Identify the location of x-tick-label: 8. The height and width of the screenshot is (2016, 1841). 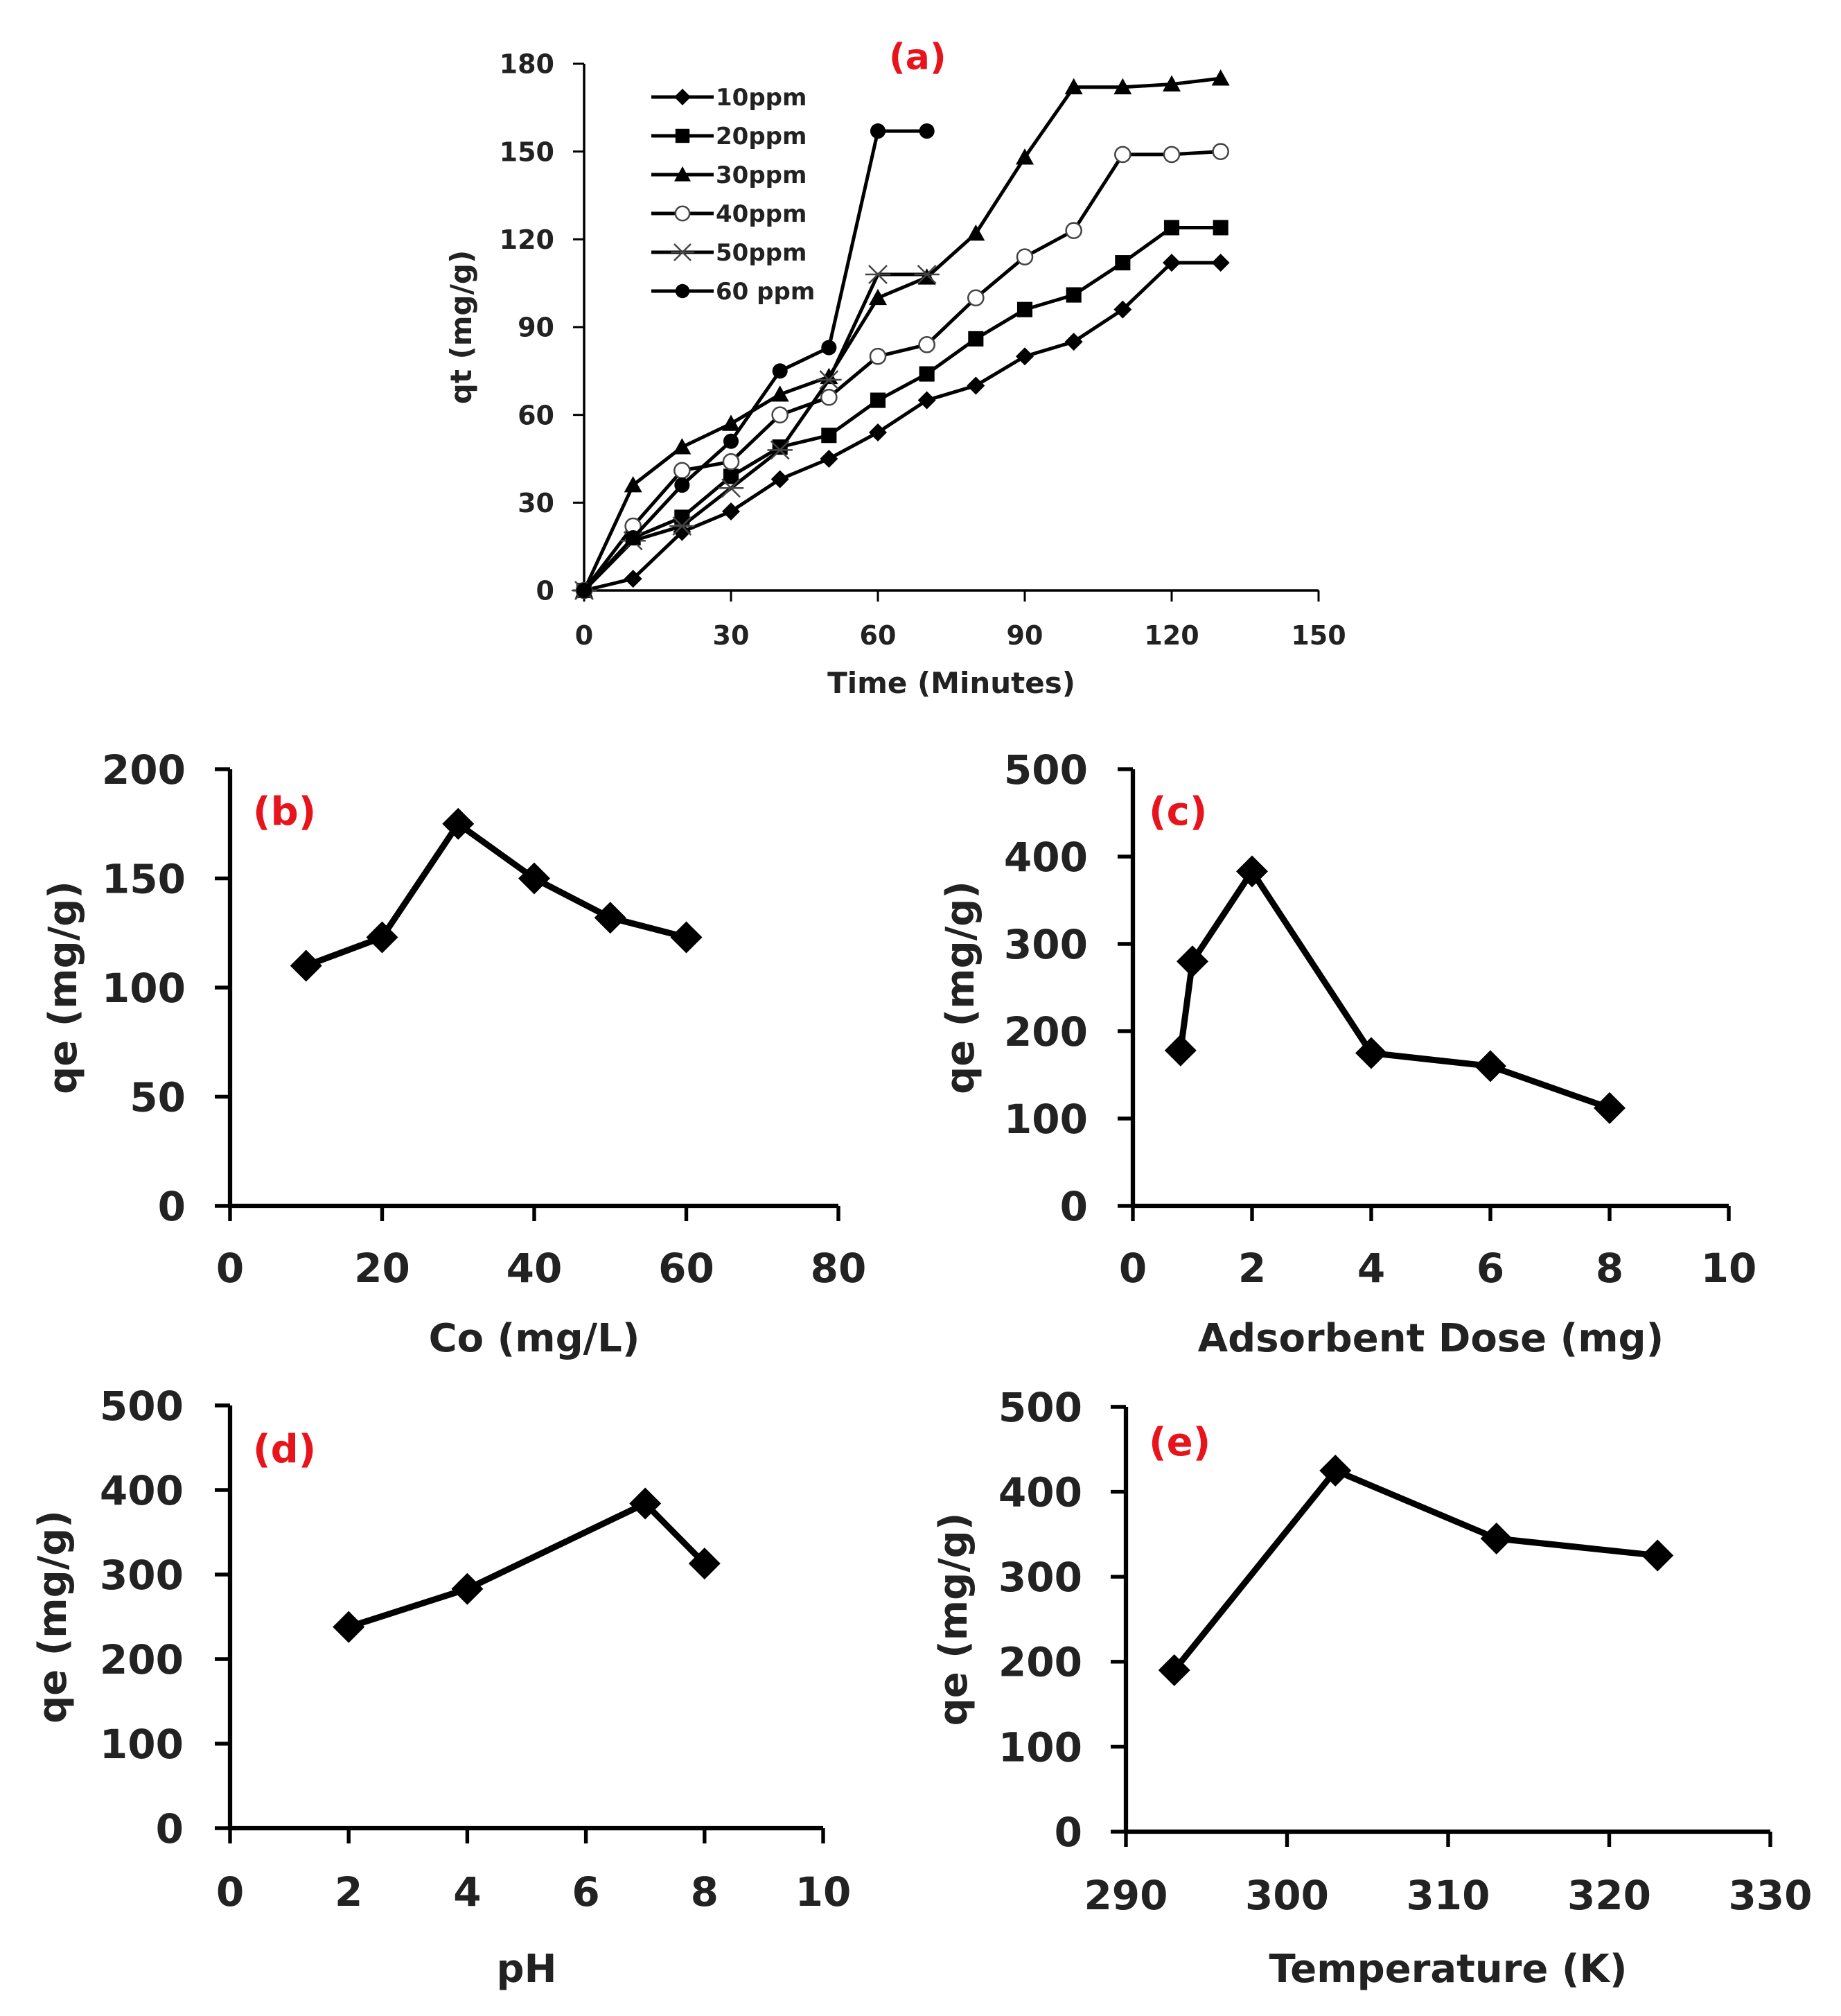
(1609, 1268).